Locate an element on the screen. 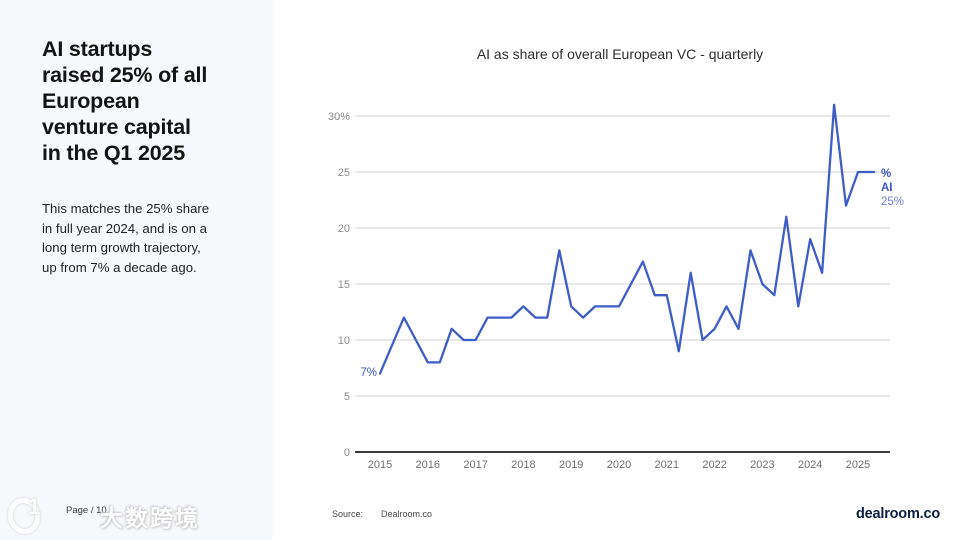 The image size is (960, 540). source-name: Dealroom.co is located at coordinates (407, 514).